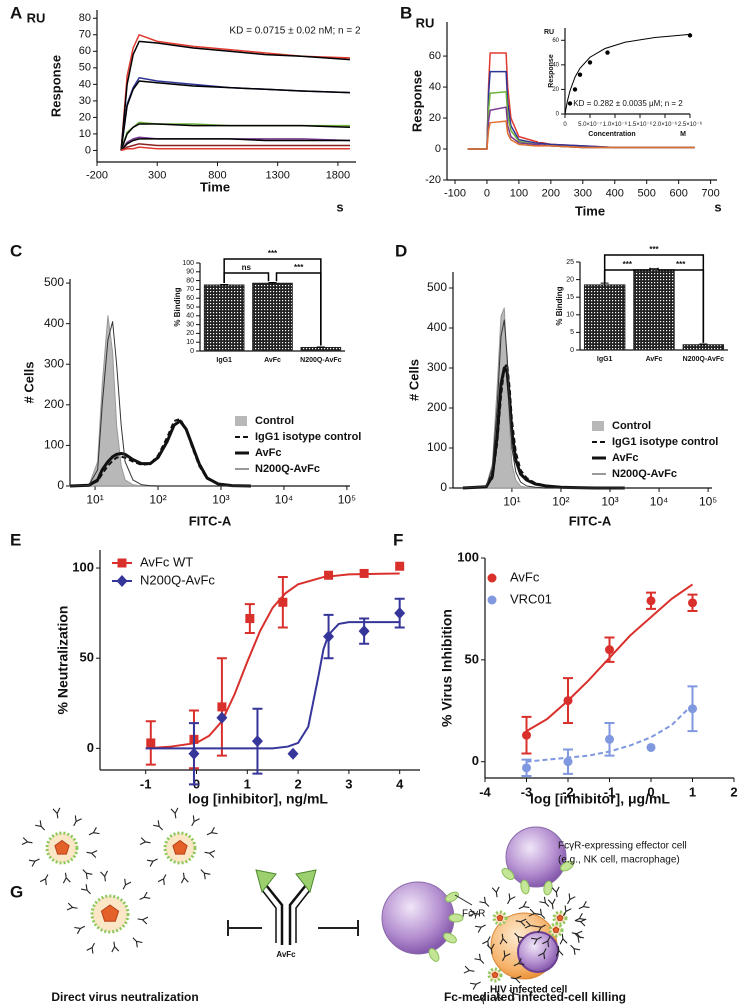 The height and width of the screenshot is (1008, 745). What do you see at coordinates (710, 194) in the screenshot?
I see `x-tick-label: 700` at bounding box center [710, 194].